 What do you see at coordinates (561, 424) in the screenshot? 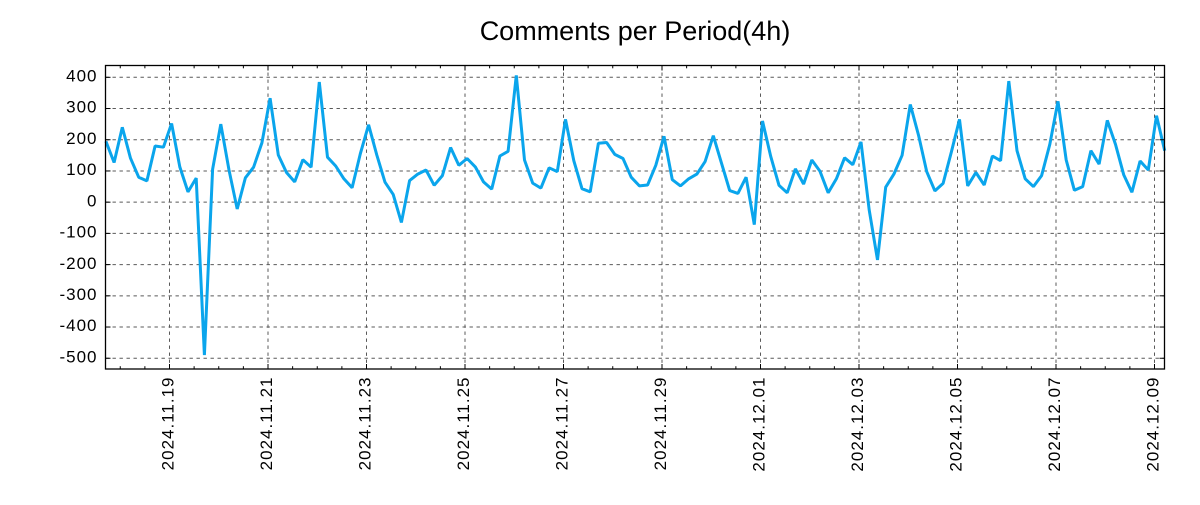
I see `svg-text: 2024.11.27` at bounding box center [561, 424].